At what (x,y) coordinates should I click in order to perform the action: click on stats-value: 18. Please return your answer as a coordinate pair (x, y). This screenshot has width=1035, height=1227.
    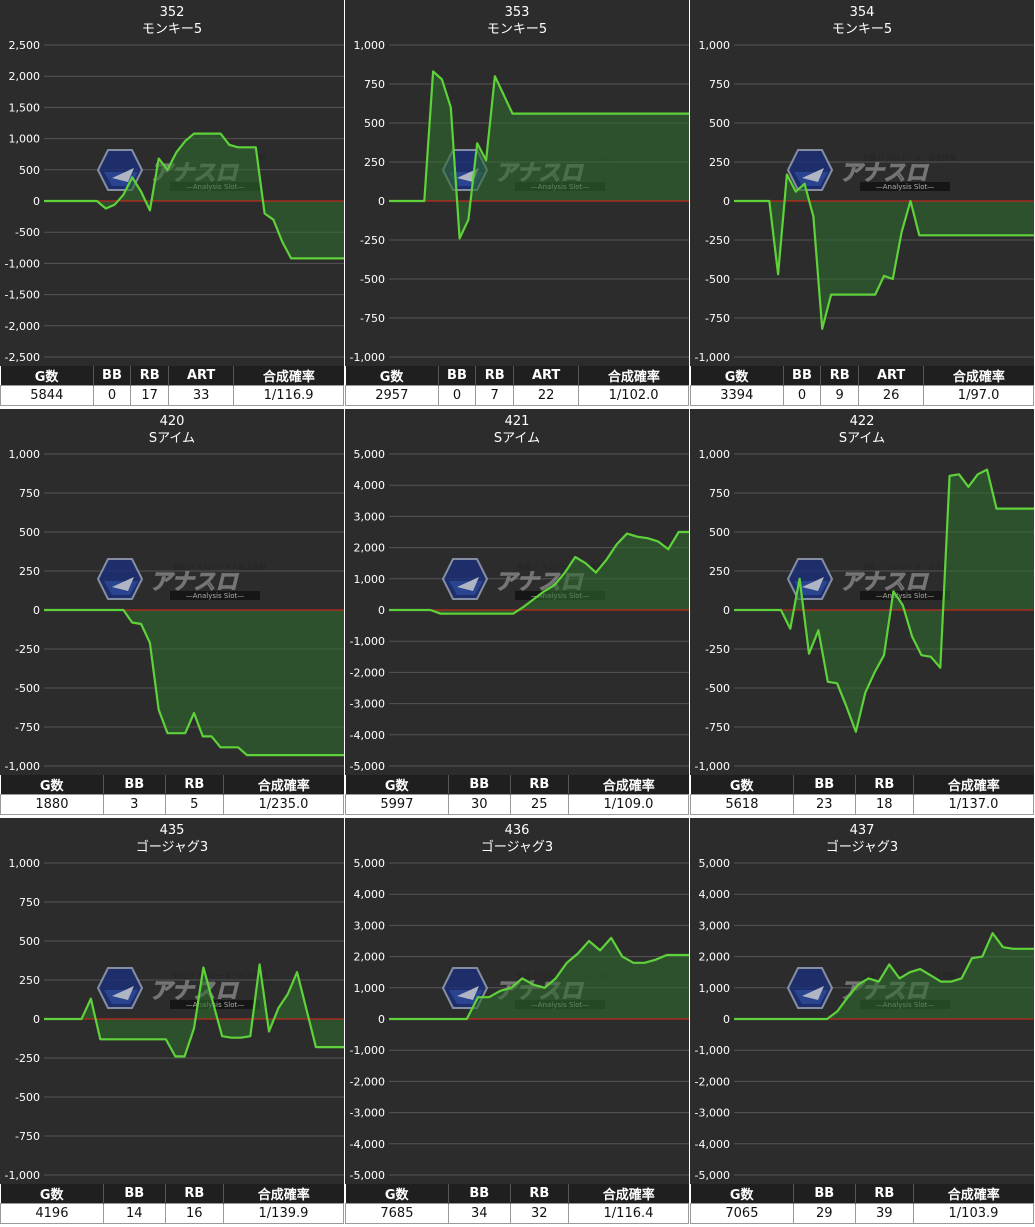
    Looking at the image, I should click on (884, 804).